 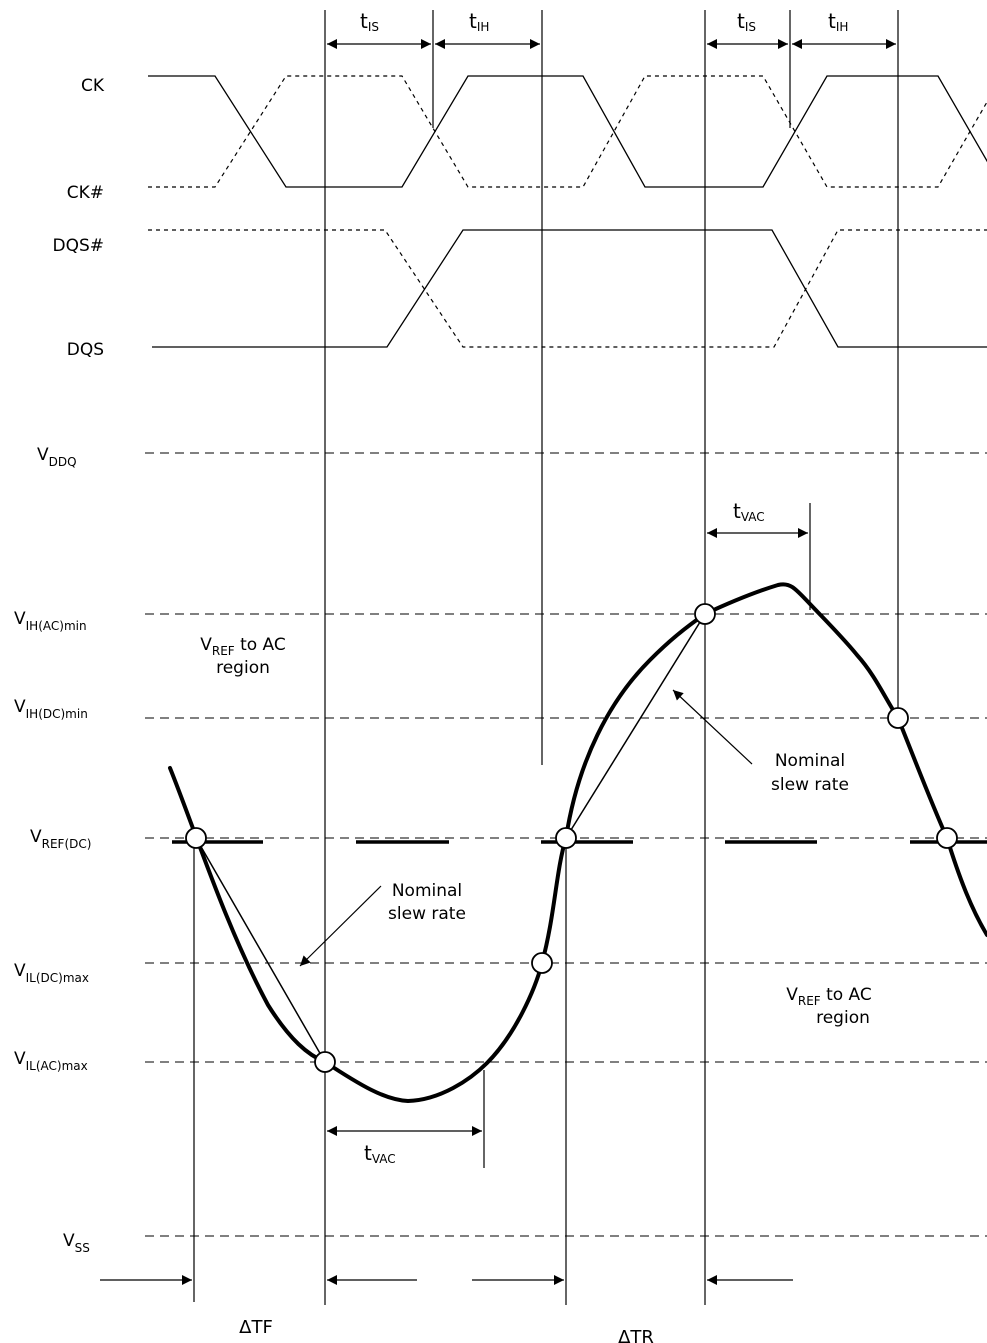 What do you see at coordinates (380, 1153) in the screenshot?
I see `tvac-label-2: tVAC` at bounding box center [380, 1153].